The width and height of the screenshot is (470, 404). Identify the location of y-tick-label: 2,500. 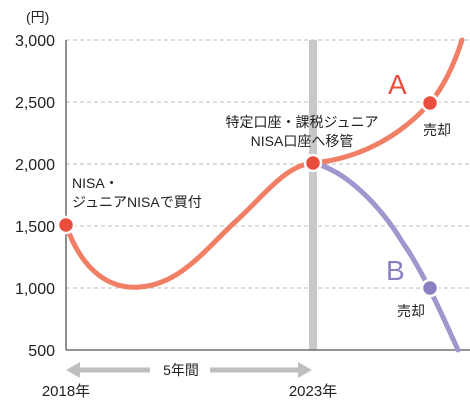
(35, 103).